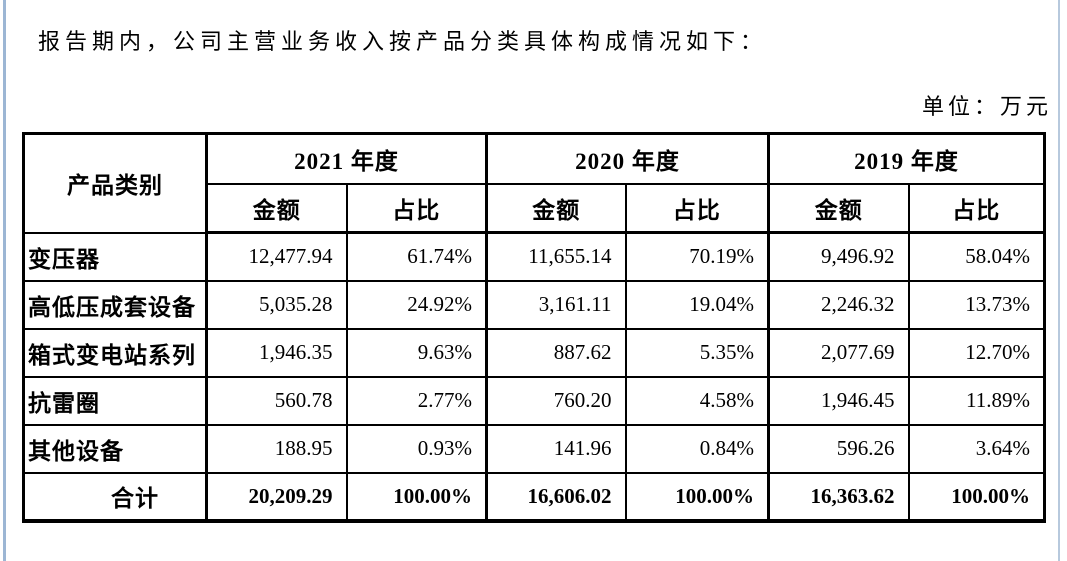  What do you see at coordinates (416, 256) in the screenshot?
I see `ratio-cell-2021: 61.74%` at bounding box center [416, 256].